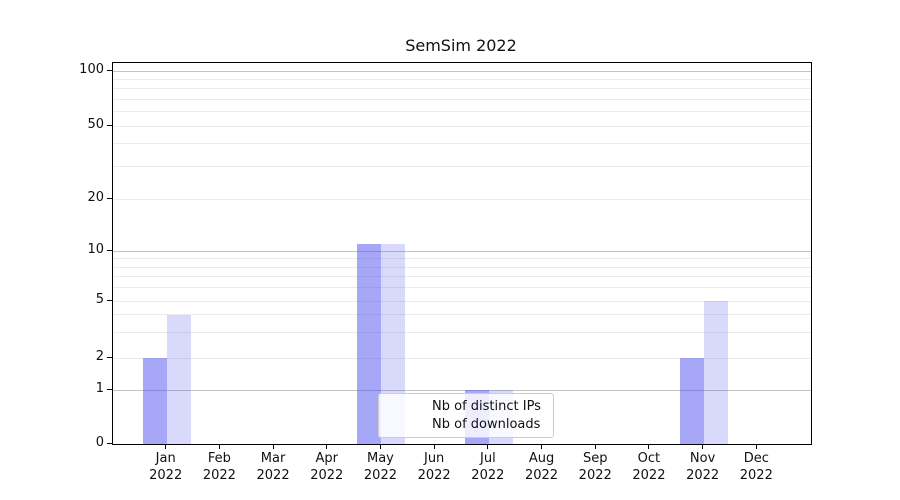 The image size is (900, 500). I want to click on legend-swatch-distinct-ips, so click(405, 406).